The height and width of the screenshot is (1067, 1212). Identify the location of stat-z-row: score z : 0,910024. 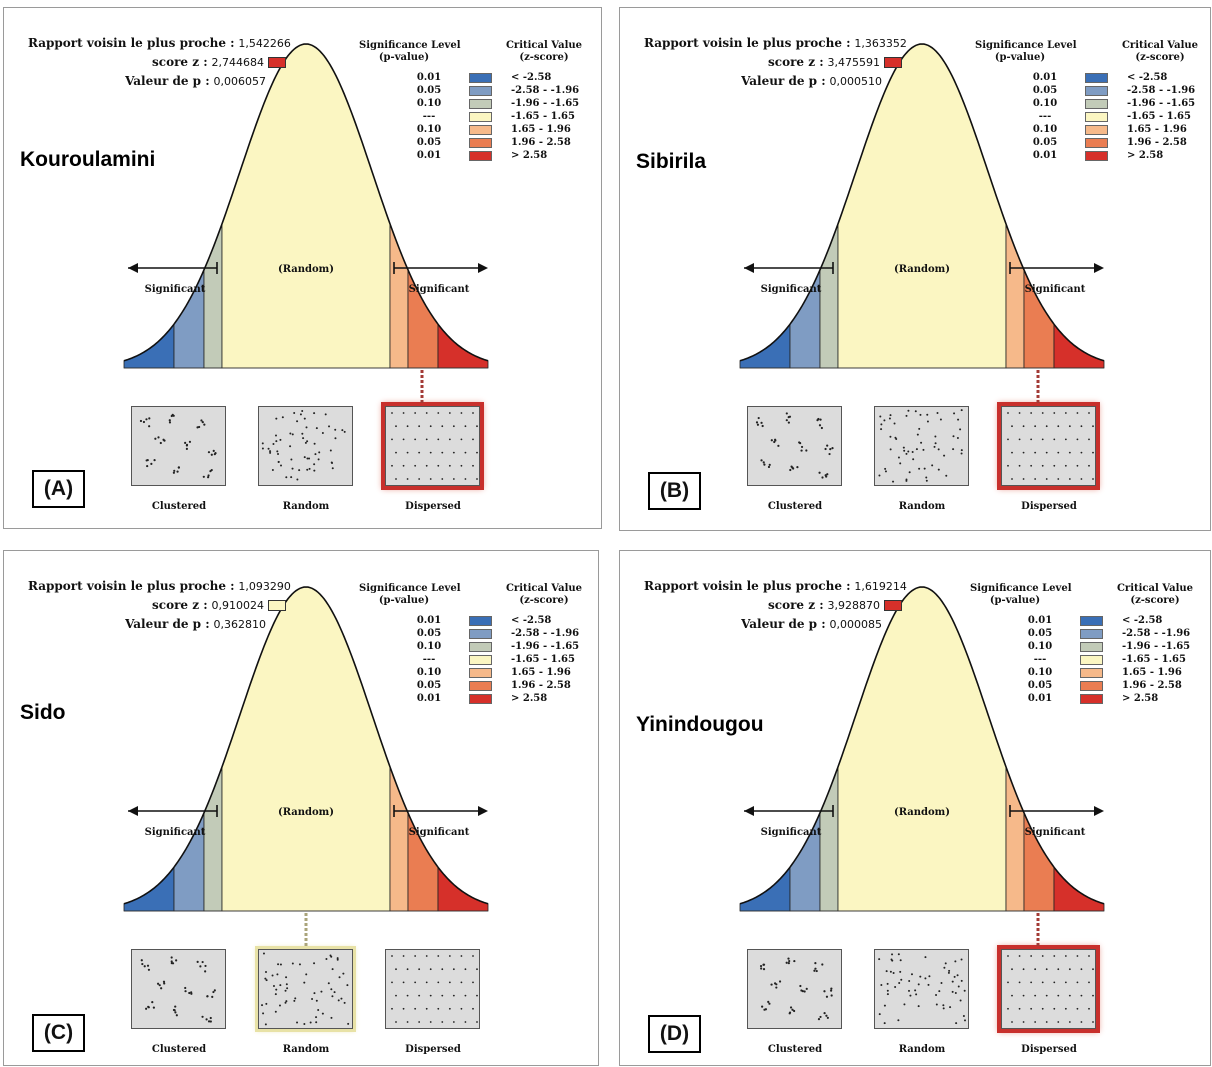
(159, 605).